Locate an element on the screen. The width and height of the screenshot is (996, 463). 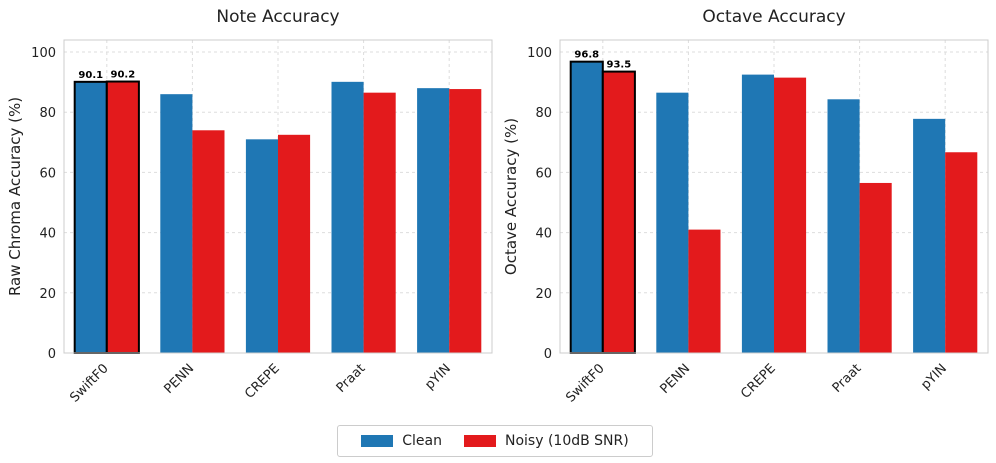
y-axis-label: Raw Chroma Accuracy (%) is located at coordinates (15, 196).